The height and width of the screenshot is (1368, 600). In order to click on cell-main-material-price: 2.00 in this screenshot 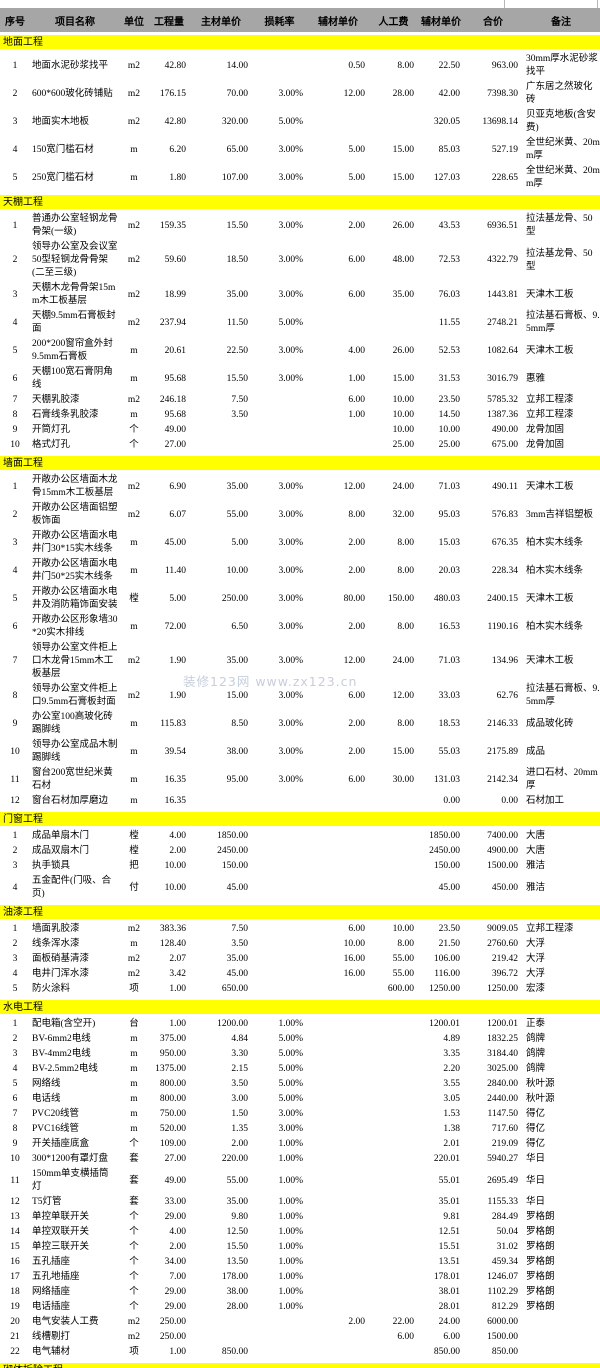, I will do `click(239, 1144)`.